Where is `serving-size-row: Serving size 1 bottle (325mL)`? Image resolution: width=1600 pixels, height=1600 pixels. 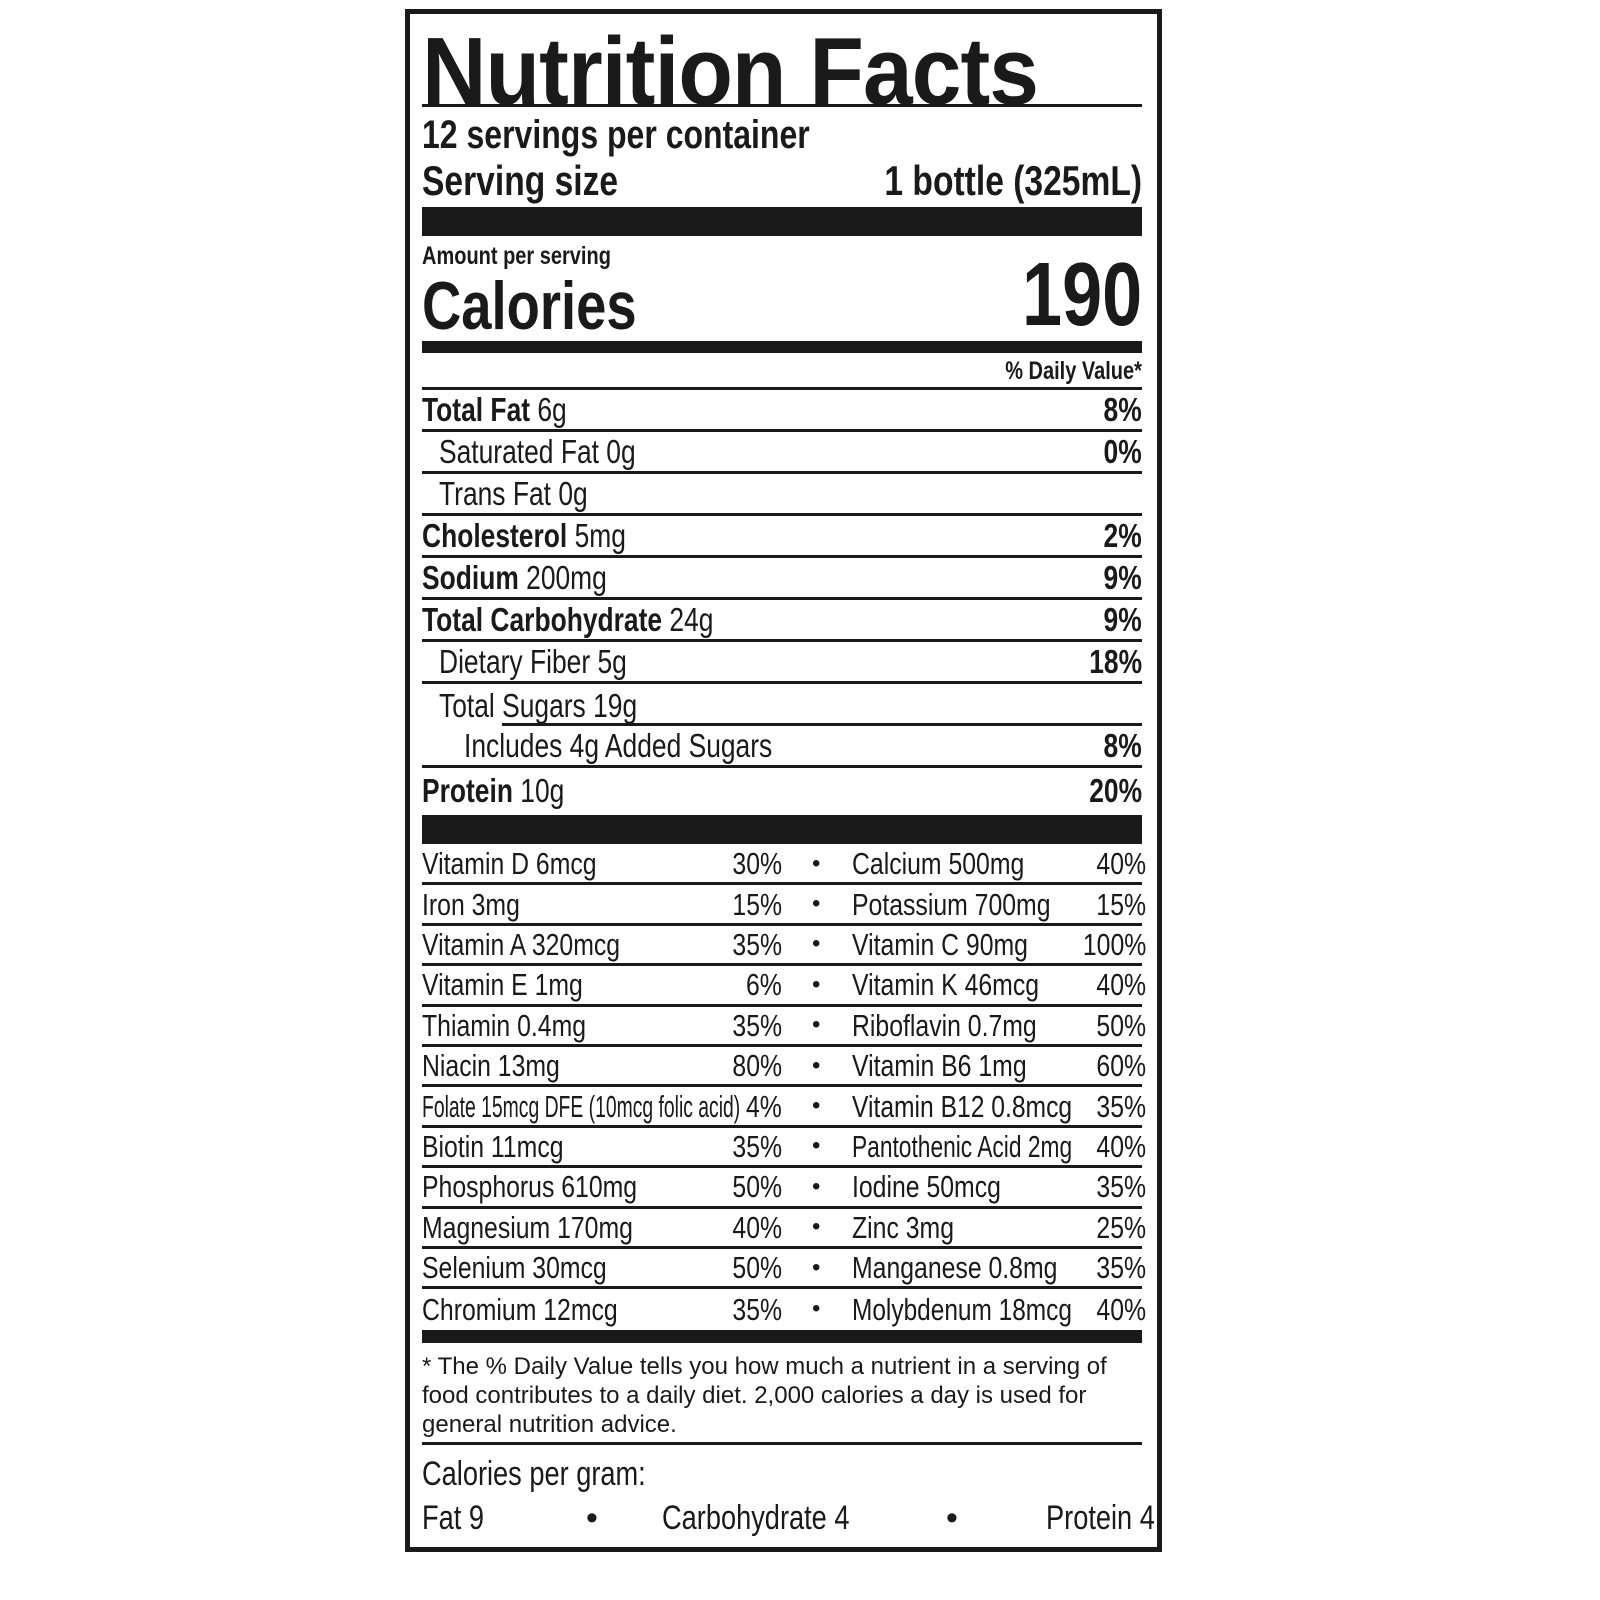 serving-size-row: Serving size 1 bottle (325mL) is located at coordinates (782, 181).